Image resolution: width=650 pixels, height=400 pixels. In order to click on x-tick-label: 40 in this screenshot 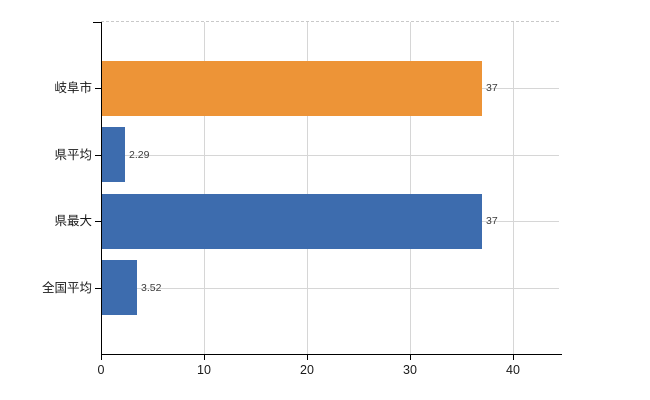, I will do `click(513, 370)`.